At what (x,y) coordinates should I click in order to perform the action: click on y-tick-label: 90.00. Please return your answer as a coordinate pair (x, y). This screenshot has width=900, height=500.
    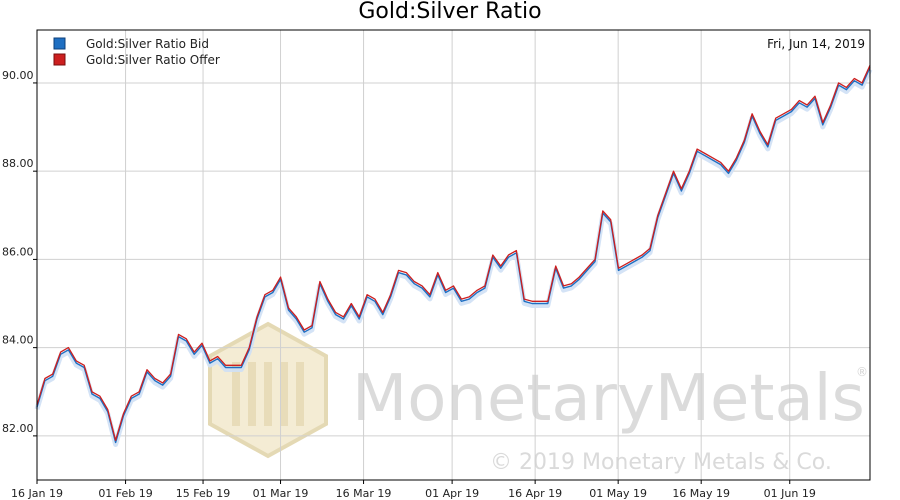
    Looking at the image, I should click on (18, 75).